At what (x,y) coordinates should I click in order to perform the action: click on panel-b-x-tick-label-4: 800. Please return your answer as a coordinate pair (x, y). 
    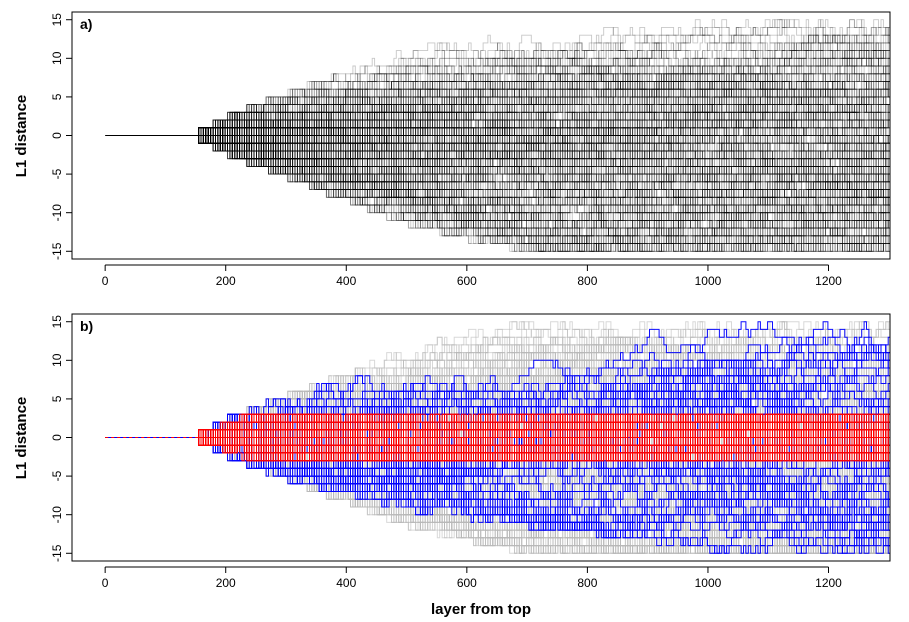
    Looking at the image, I should click on (587, 583).